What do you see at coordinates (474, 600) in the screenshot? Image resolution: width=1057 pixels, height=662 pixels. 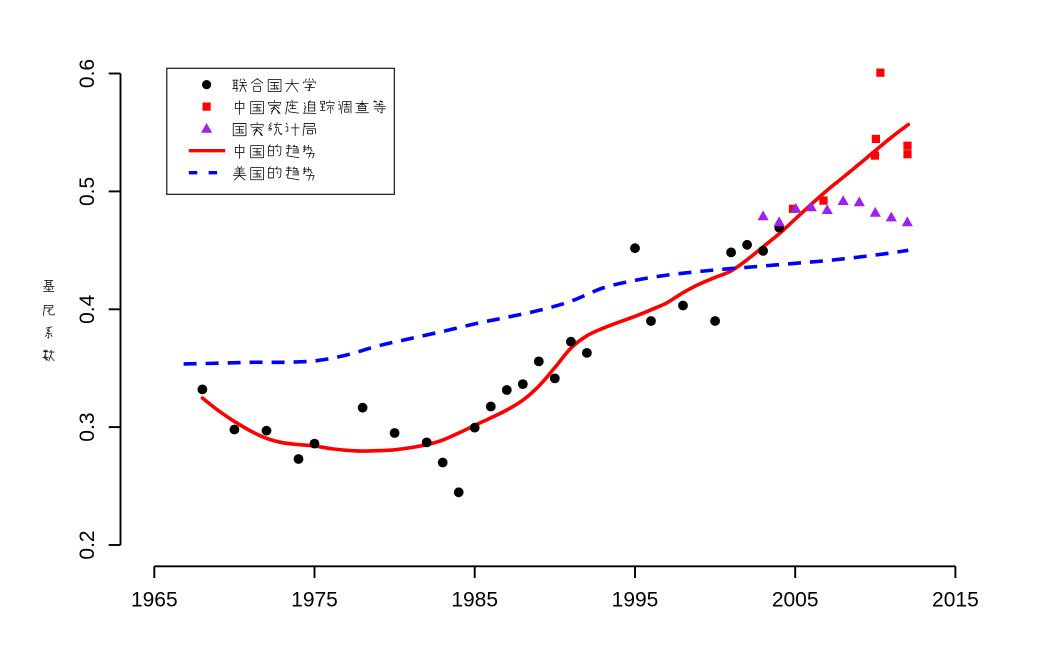 I see `svg-text: 1985` at bounding box center [474, 600].